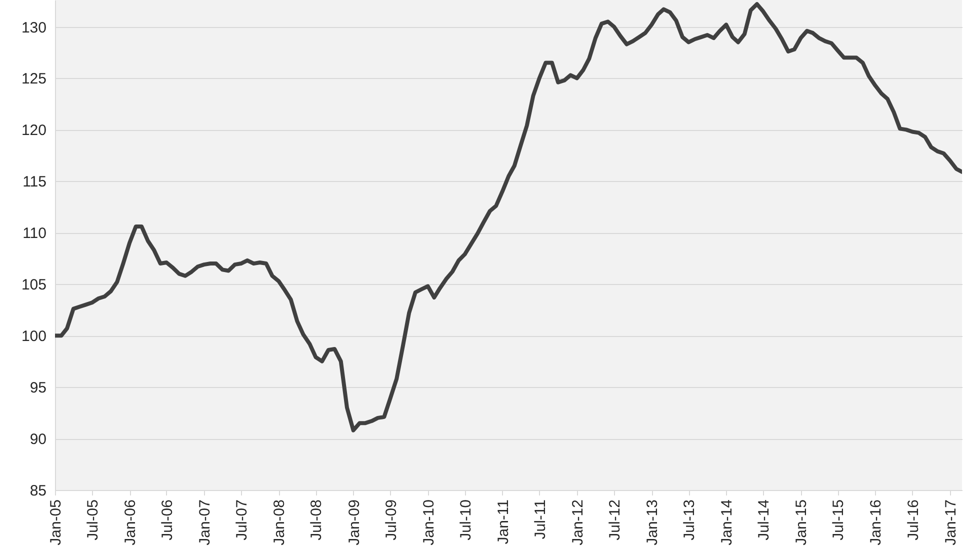 The width and height of the screenshot is (980, 552). I want to click on x-tick-label: Jul-11, so click(540, 520).